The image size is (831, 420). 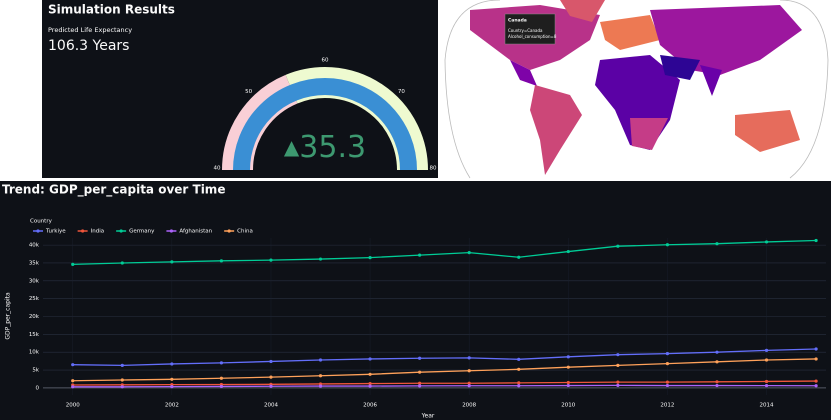 I want to click on central-america, so click(x=523, y=73).